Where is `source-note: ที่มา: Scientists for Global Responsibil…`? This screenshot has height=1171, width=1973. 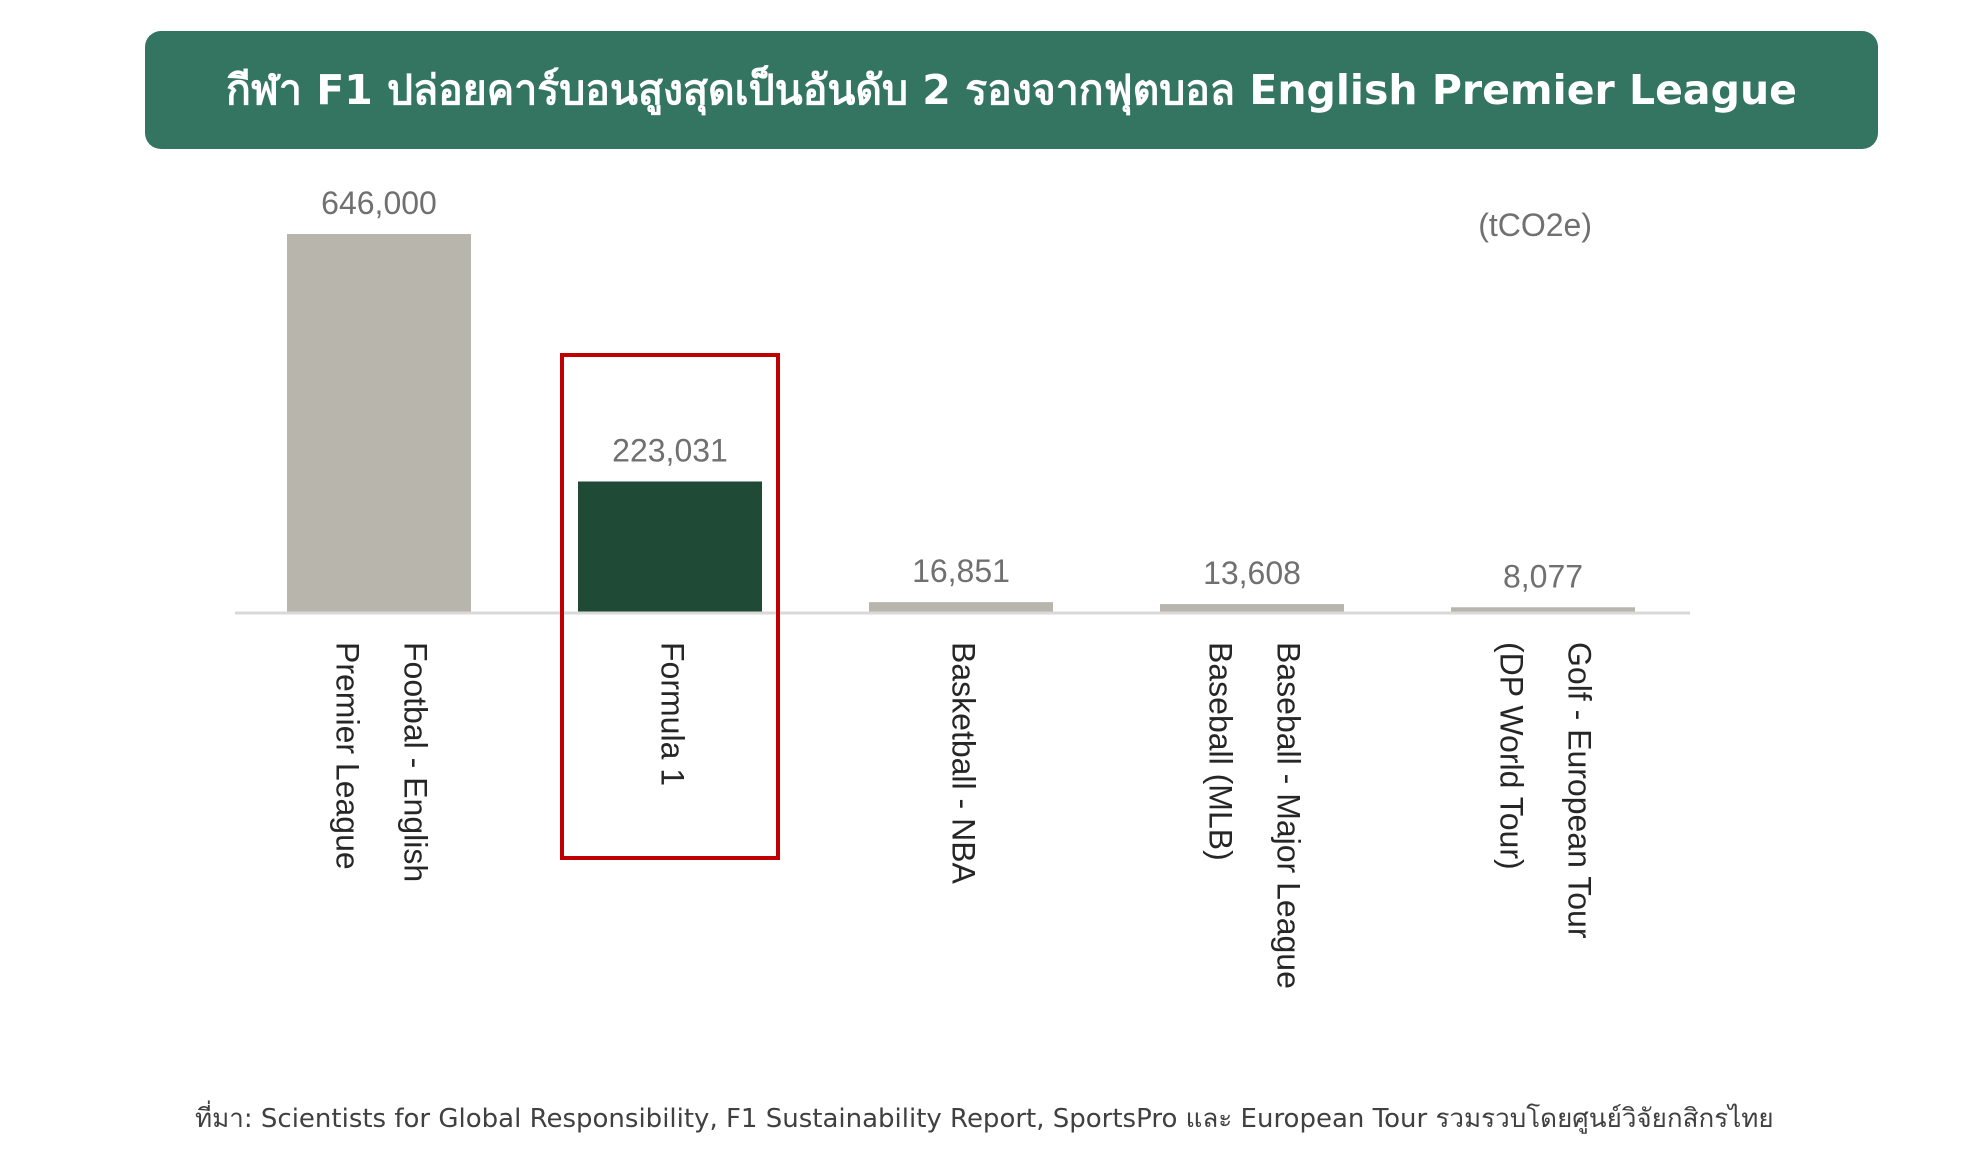 source-note: ที่มา: Scientists for Global Responsibil… is located at coordinates (984, 1119).